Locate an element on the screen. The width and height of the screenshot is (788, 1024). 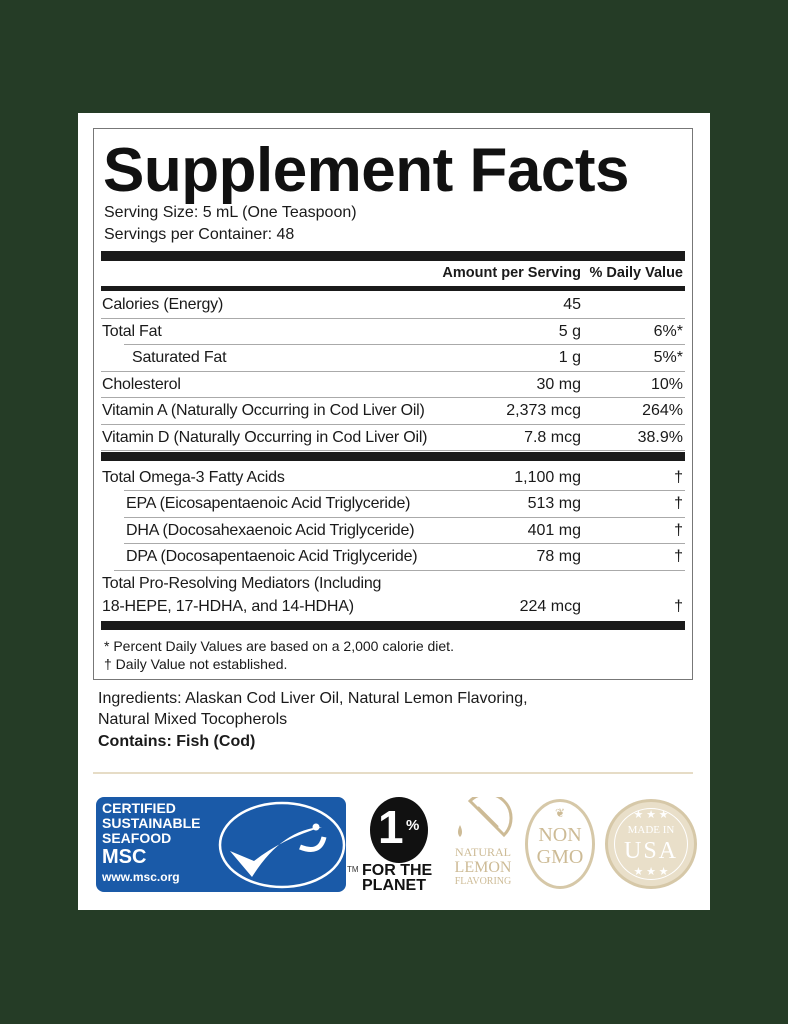
non-gmo-badge: ❦ NON GMO is located at coordinates (560, 844).